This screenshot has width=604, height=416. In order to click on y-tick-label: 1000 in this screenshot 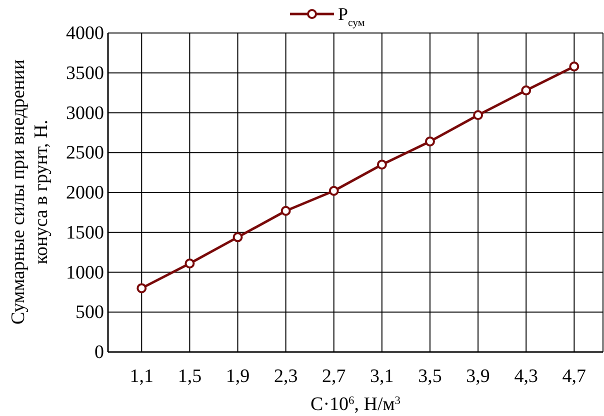, I will do `click(85, 273)`.